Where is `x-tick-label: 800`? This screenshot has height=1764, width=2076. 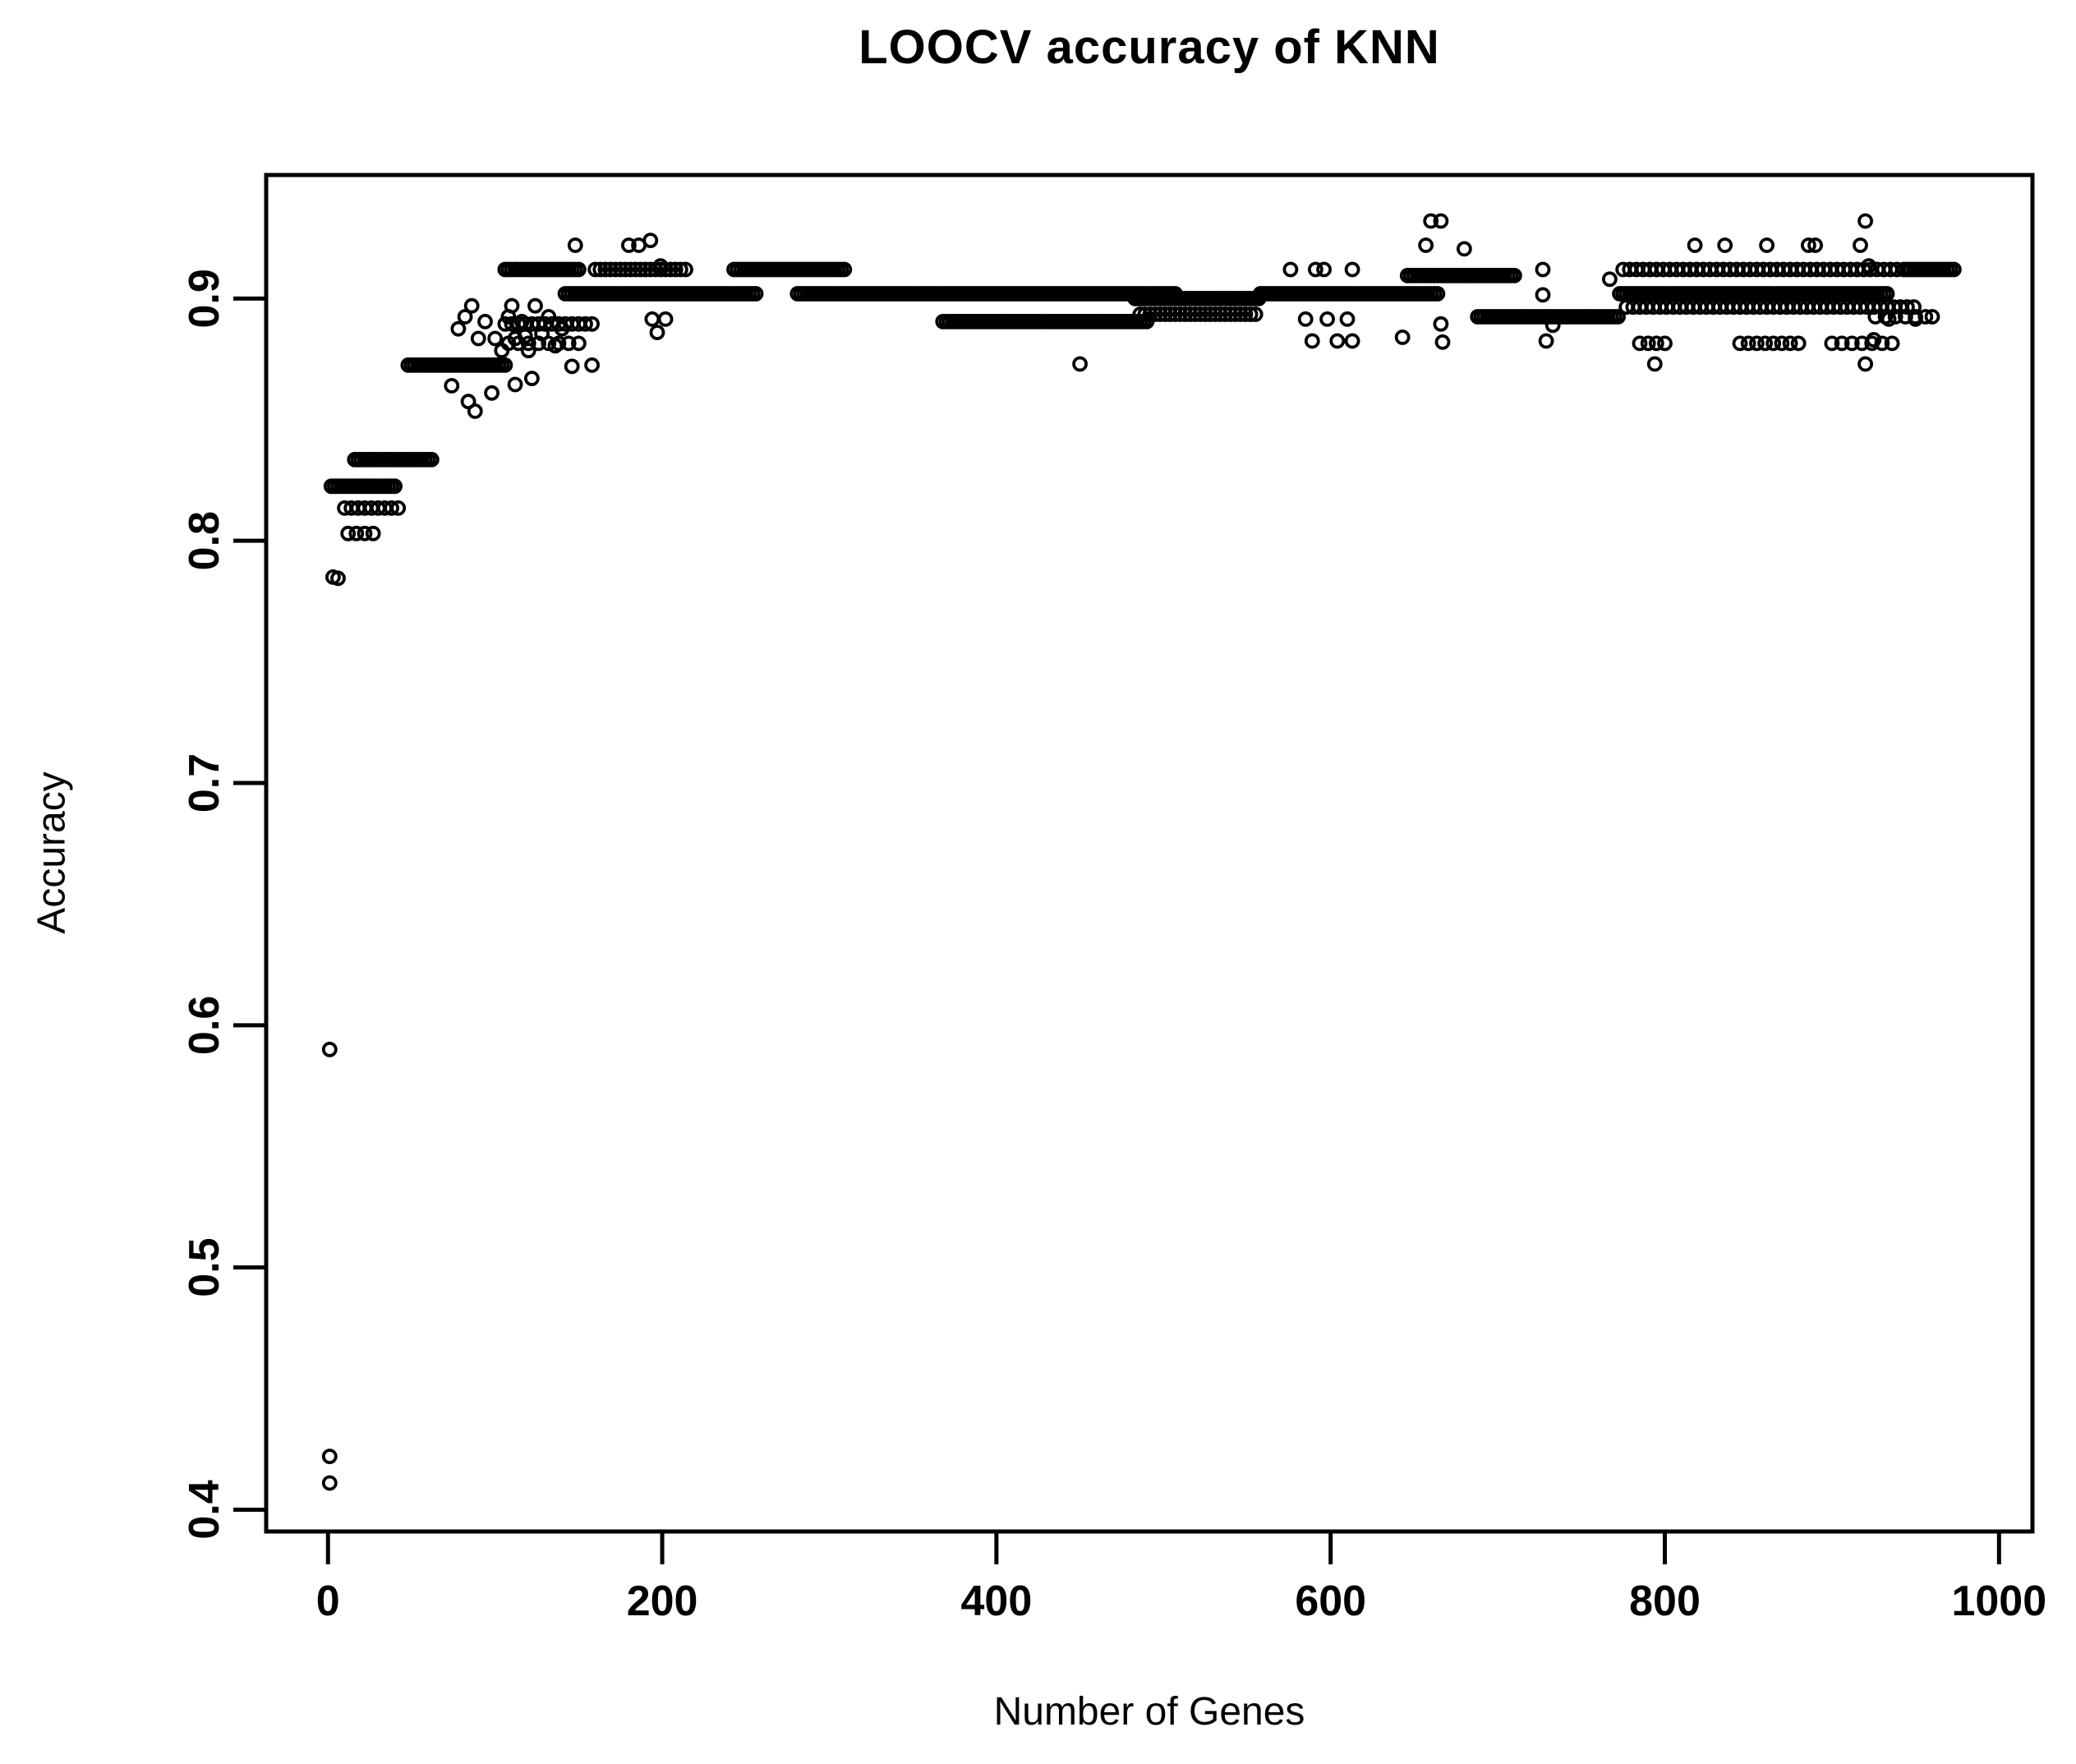
x-tick-label: 800 is located at coordinates (1665, 1601).